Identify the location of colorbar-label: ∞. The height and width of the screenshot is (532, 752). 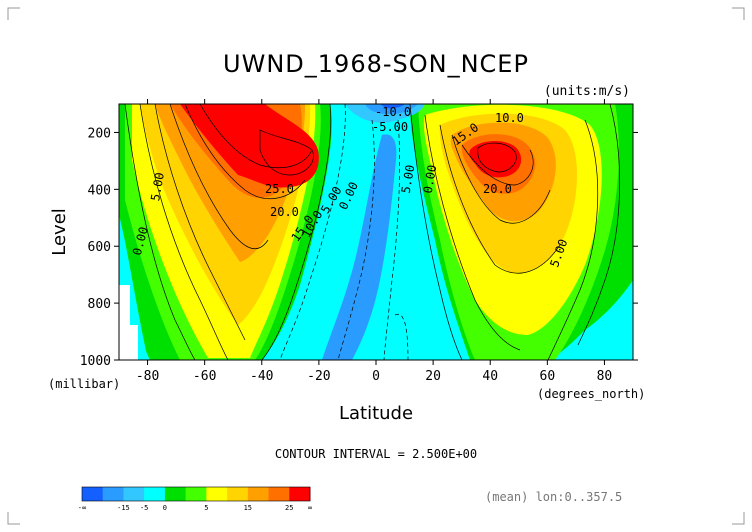
(310, 508).